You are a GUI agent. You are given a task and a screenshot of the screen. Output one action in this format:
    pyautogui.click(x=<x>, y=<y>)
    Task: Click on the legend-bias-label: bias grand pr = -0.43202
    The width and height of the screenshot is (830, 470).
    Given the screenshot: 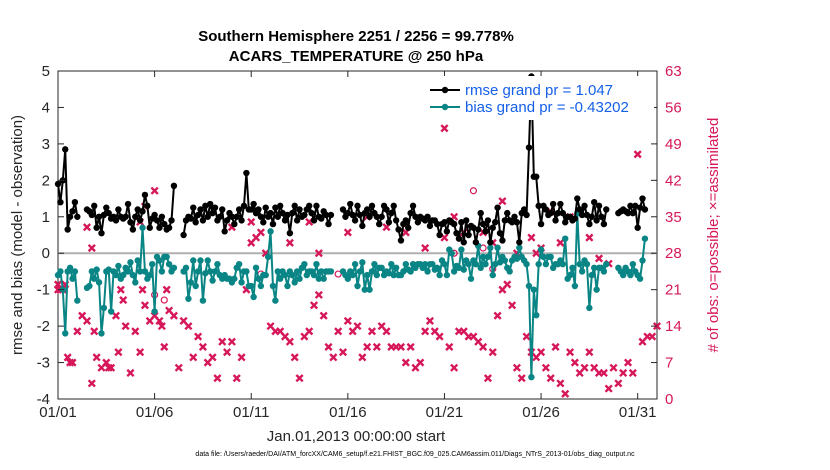 What is the action you would take?
    pyautogui.click(x=547, y=107)
    